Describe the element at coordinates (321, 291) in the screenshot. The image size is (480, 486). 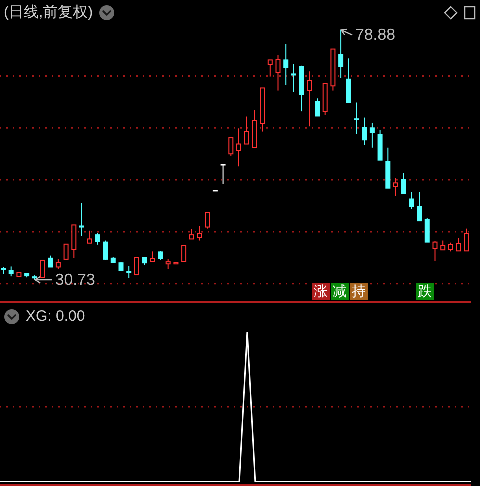
I see `annotation: 涨` at that location.